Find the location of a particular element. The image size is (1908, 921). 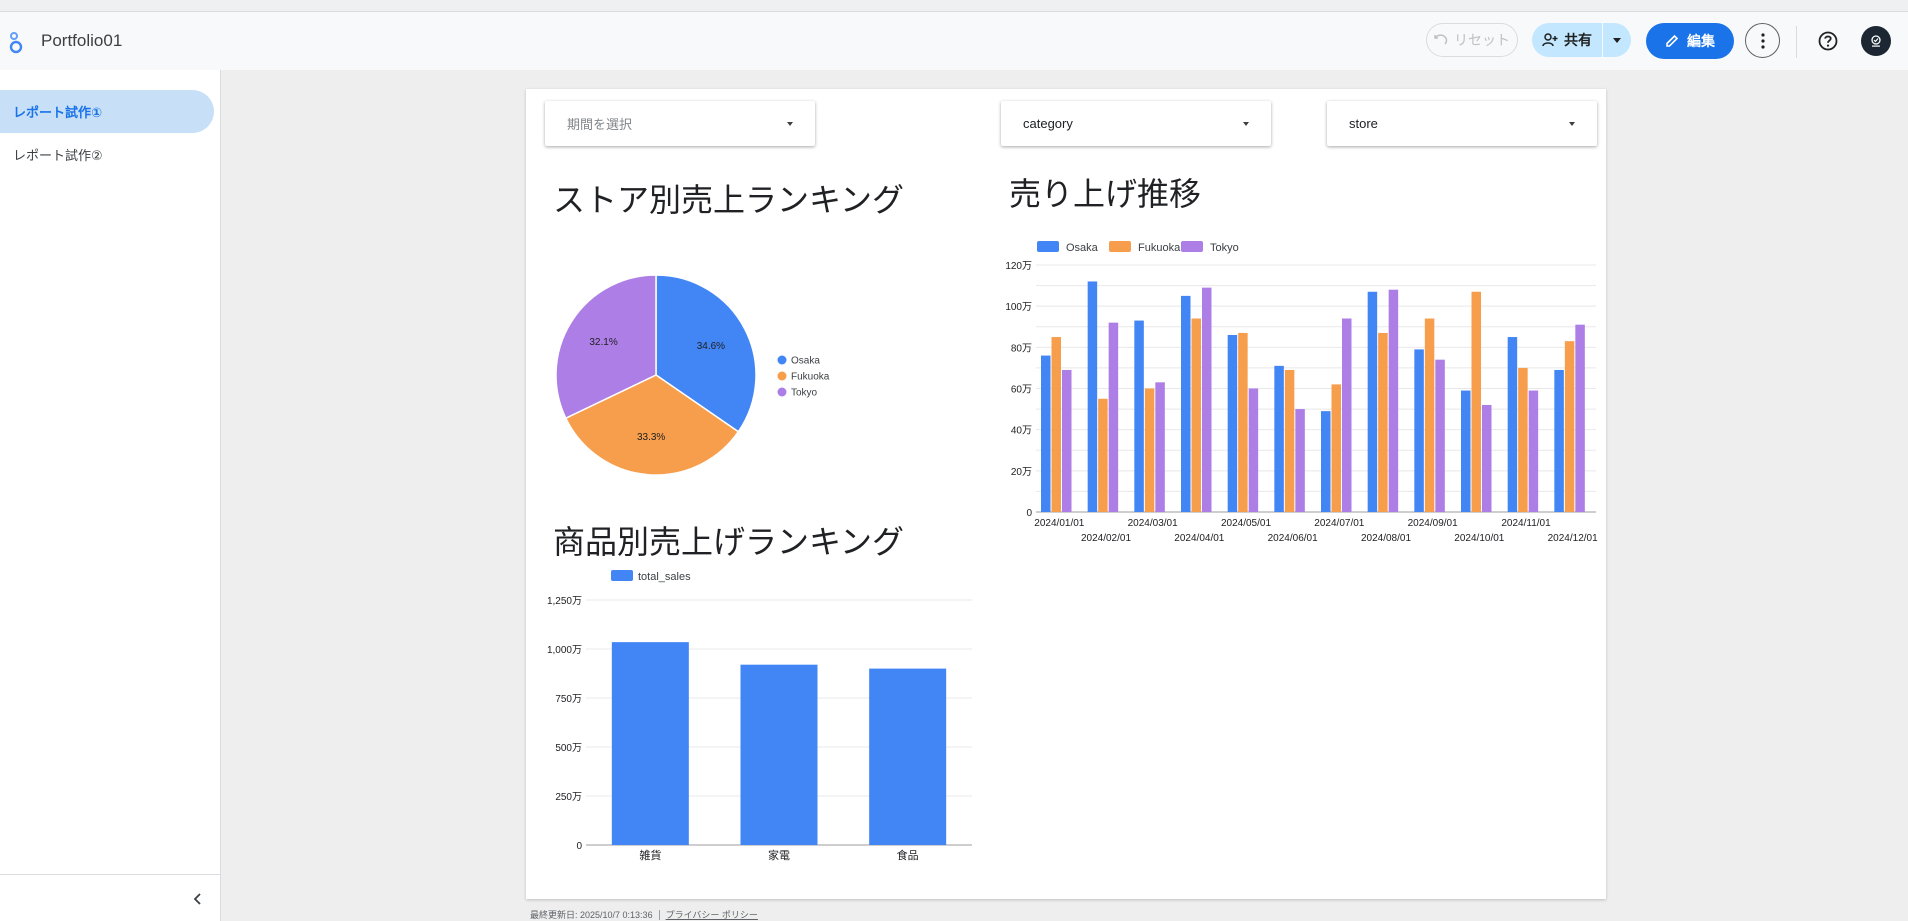

y-axis-tick-label: 250万 is located at coordinates (568, 797).